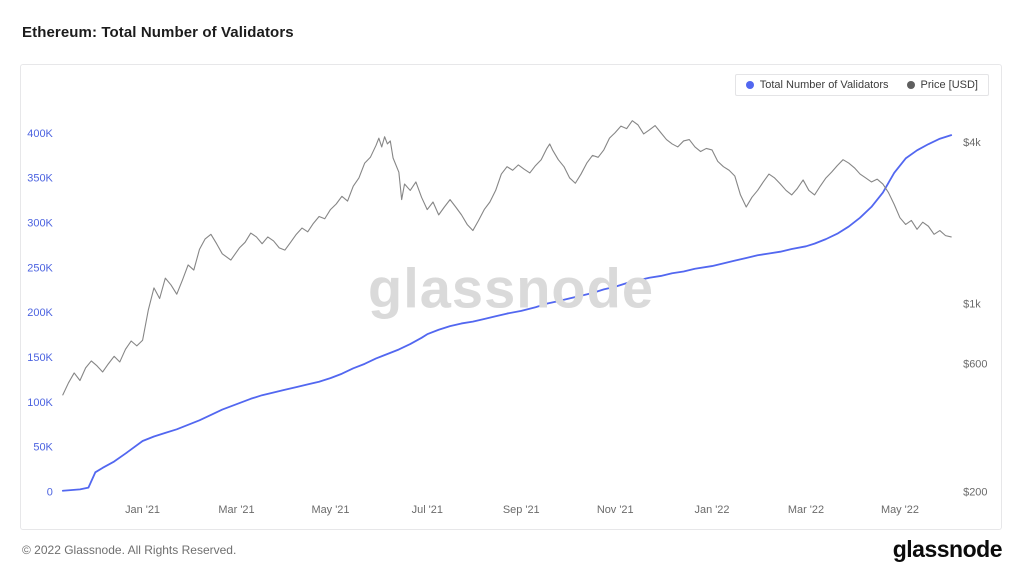 This screenshot has width=1024, height=576. I want to click on svg-text: May '21, so click(330, 510).